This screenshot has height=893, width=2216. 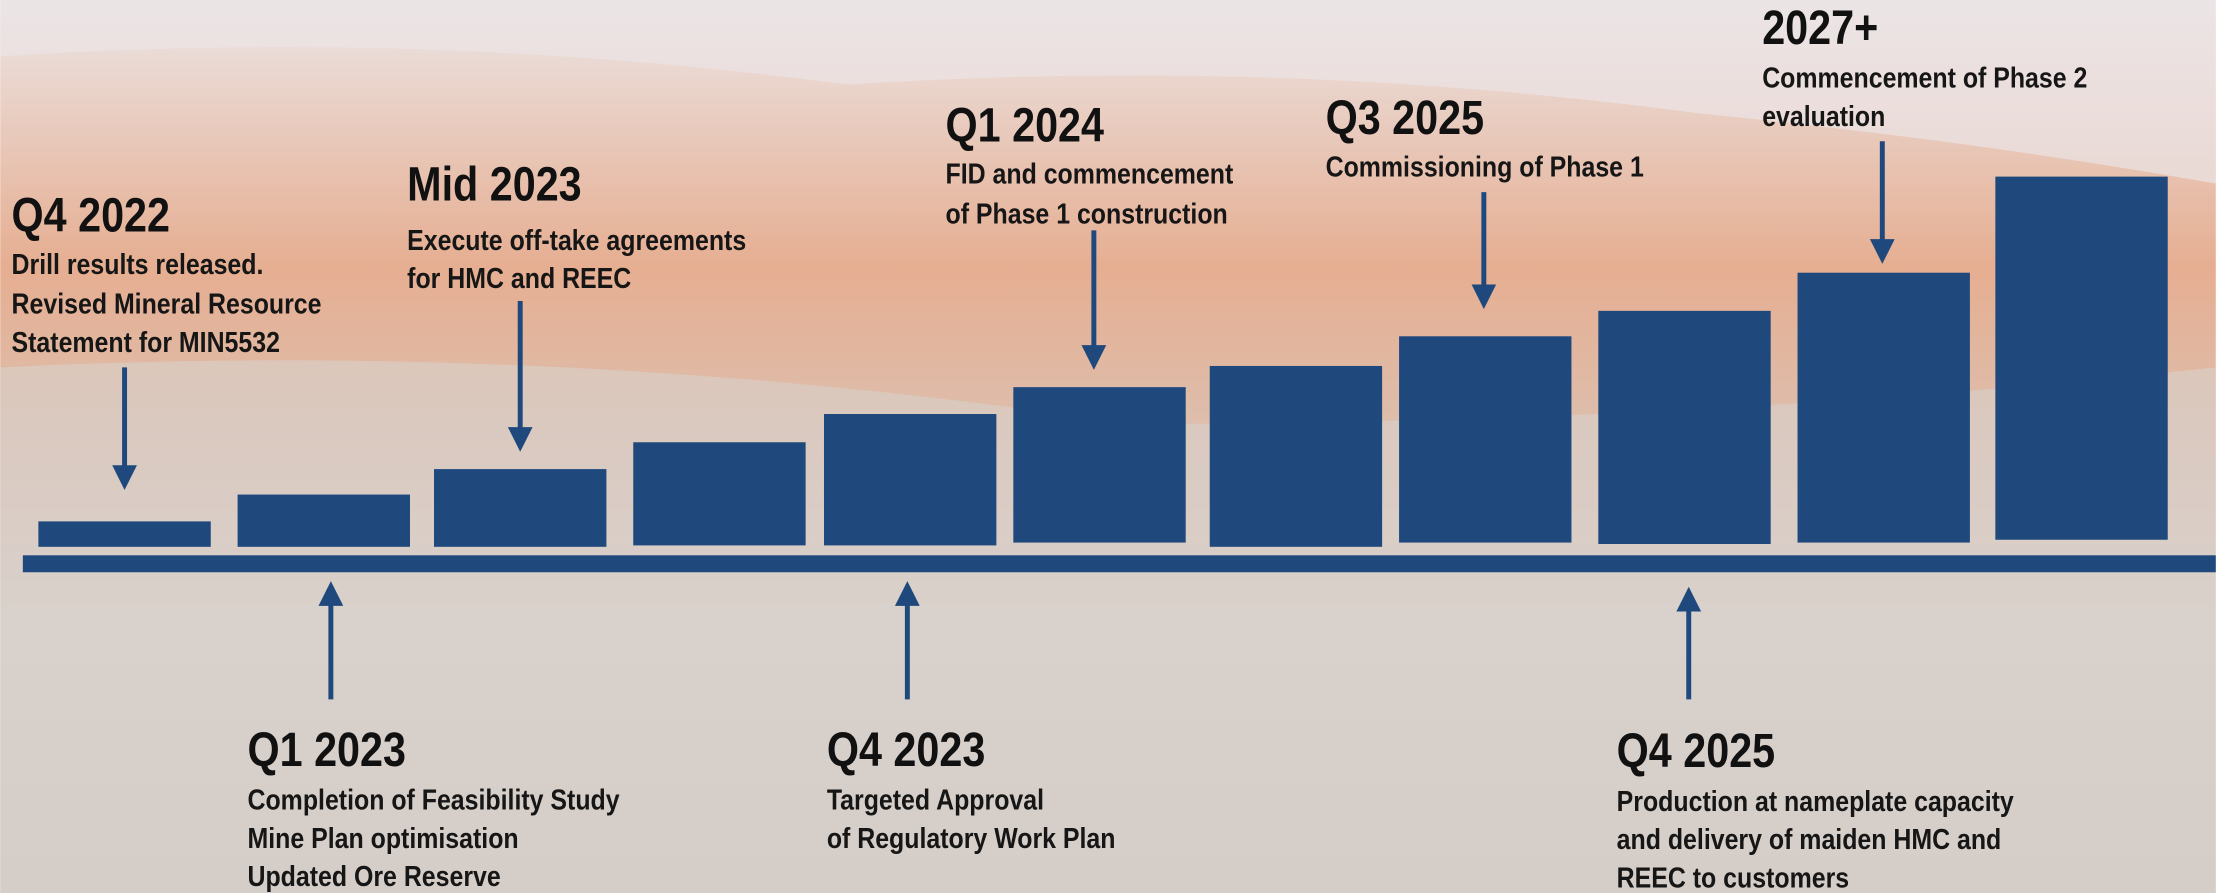 What do you see at coordinates (1924, 78) in the screenshot?
I see `milestone-text: Commencement of Phase 2` at bounding box center [1924, 78].